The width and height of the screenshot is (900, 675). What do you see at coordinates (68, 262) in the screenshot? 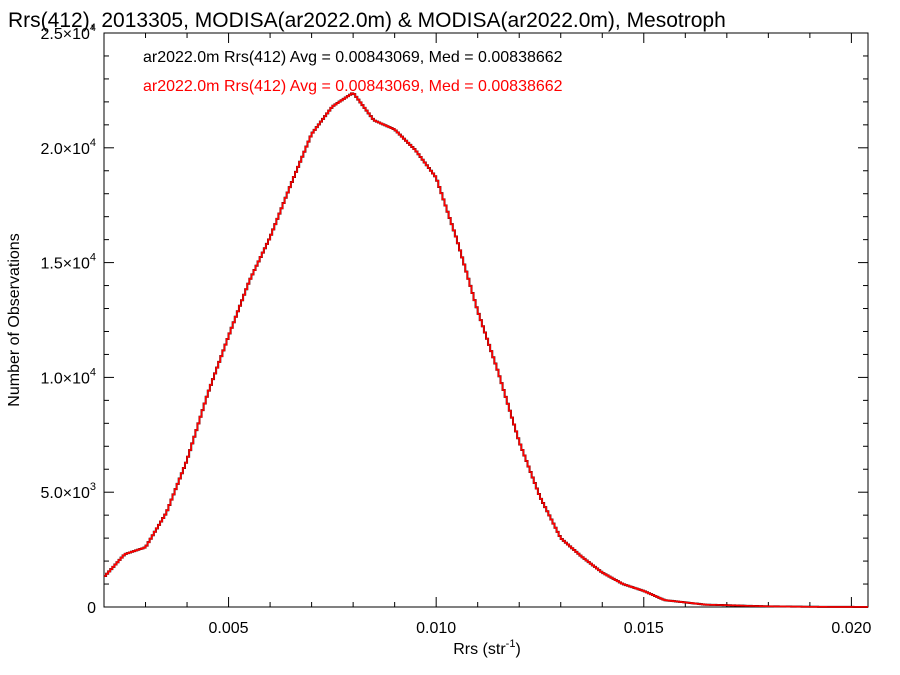
I see `y-tick-label: 1.5×104​` at bounding box center [68, 262].